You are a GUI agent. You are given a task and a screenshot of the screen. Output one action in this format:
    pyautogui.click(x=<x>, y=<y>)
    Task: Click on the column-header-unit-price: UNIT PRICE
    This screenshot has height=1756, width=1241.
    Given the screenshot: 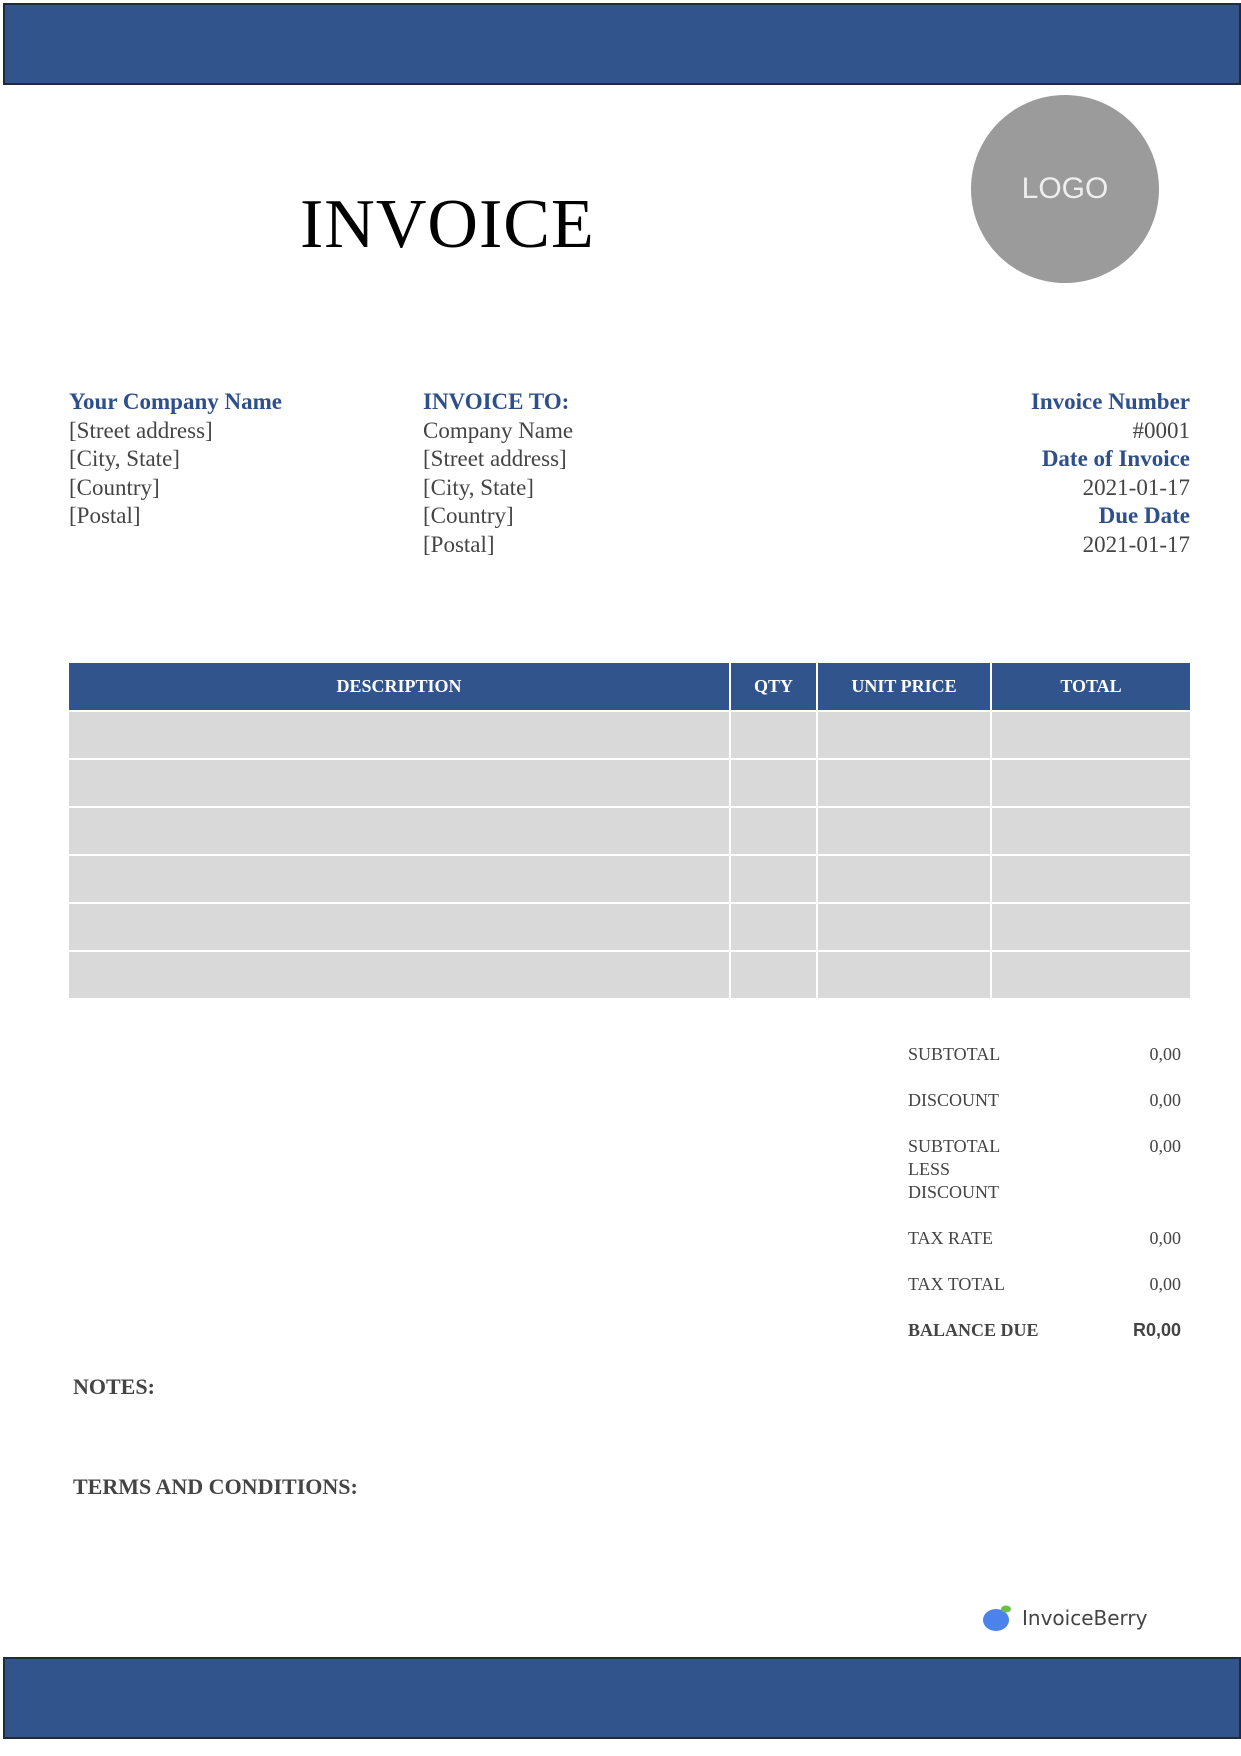 What is the action you would take?
    pyautogui.click(x=904, y=687)
    